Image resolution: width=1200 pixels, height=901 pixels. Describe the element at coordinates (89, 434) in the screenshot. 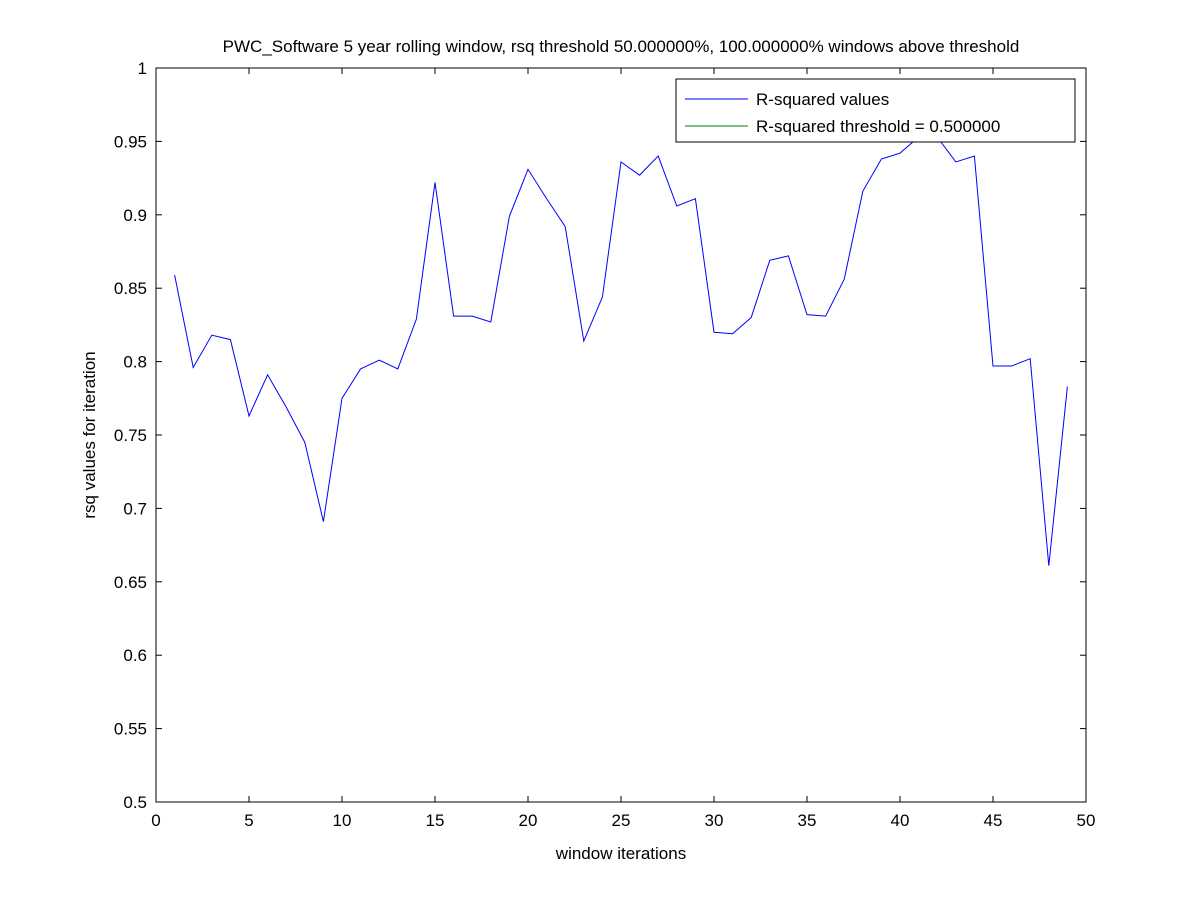

I see `y-axis-label: rsq values for iteration` at that location.